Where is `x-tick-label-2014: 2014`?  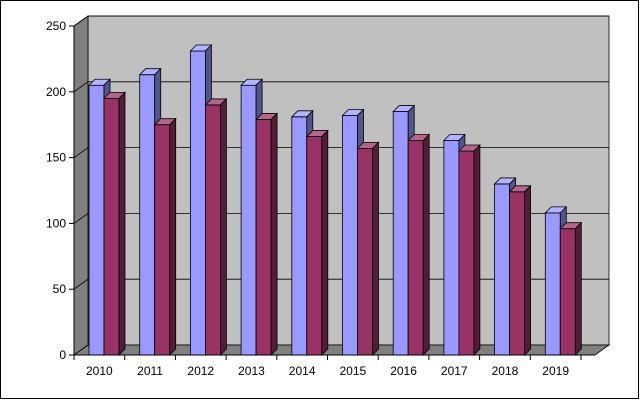 x-tick-label-2014: 2014 is located at coordinates (302, 371).